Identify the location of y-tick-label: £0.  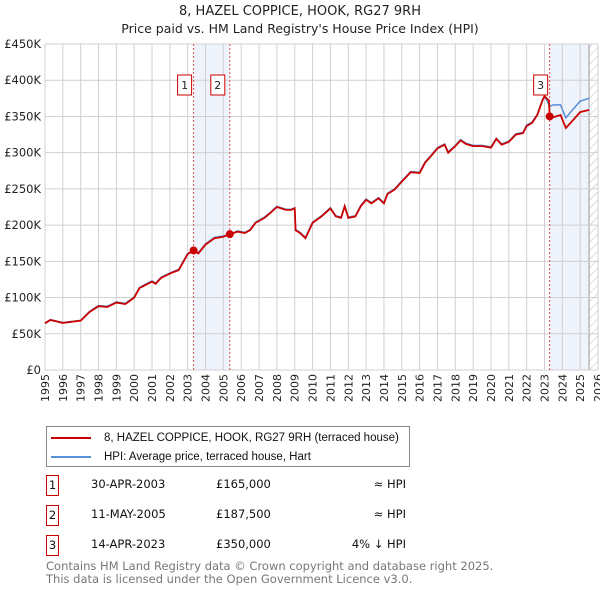
(33, 370).